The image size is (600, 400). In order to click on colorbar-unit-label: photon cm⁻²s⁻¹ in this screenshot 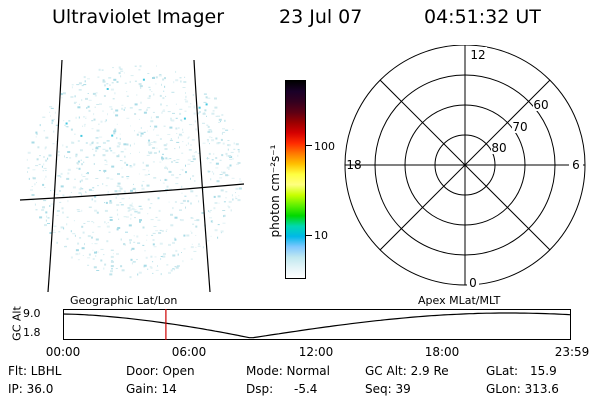, I will do `click(275, 191)`.